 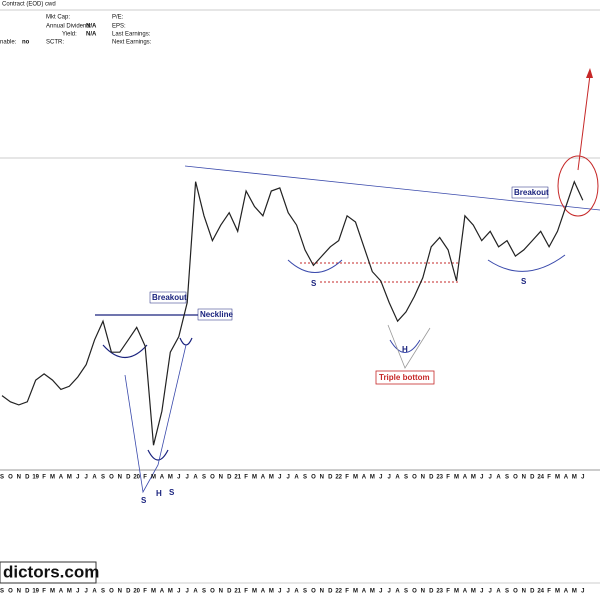 What do you see at coordinates (169, 297) in the screenshot?
I see `annotation: Breakout` at bounding box center [169, 297].